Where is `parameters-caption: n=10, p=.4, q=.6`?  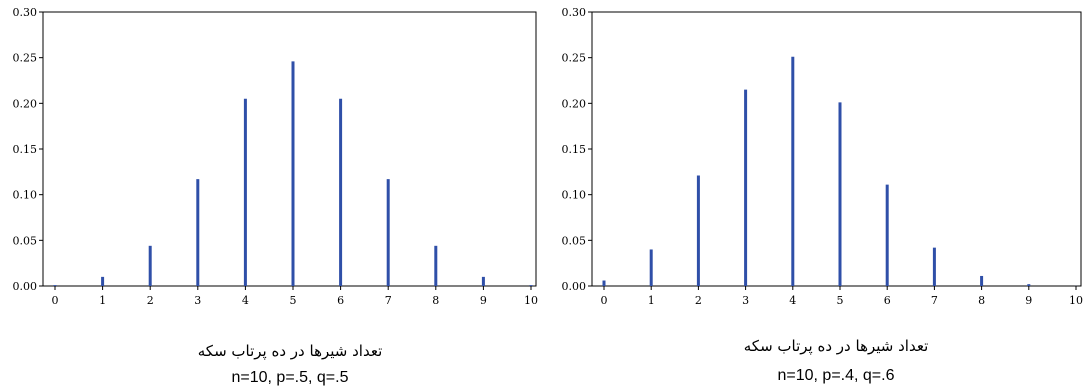 parameters-caption: n=10, p=.4, q=.6 is located at coordinates (836, 375).